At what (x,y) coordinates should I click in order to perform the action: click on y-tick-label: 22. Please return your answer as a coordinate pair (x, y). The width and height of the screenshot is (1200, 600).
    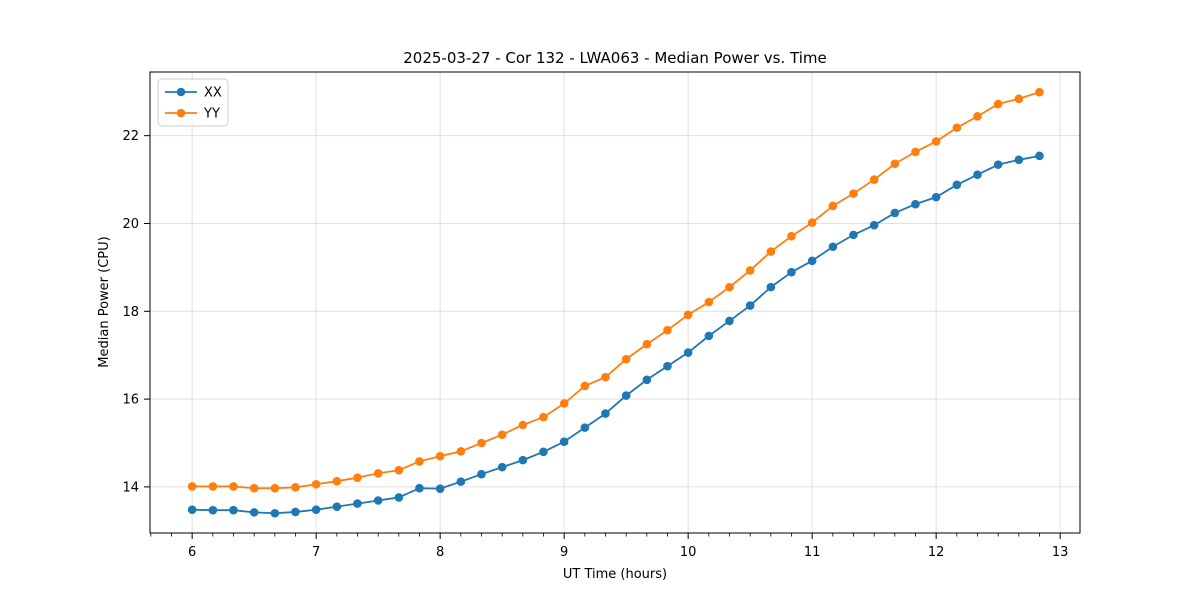
    Looking at the image, I should click on (130, 136).